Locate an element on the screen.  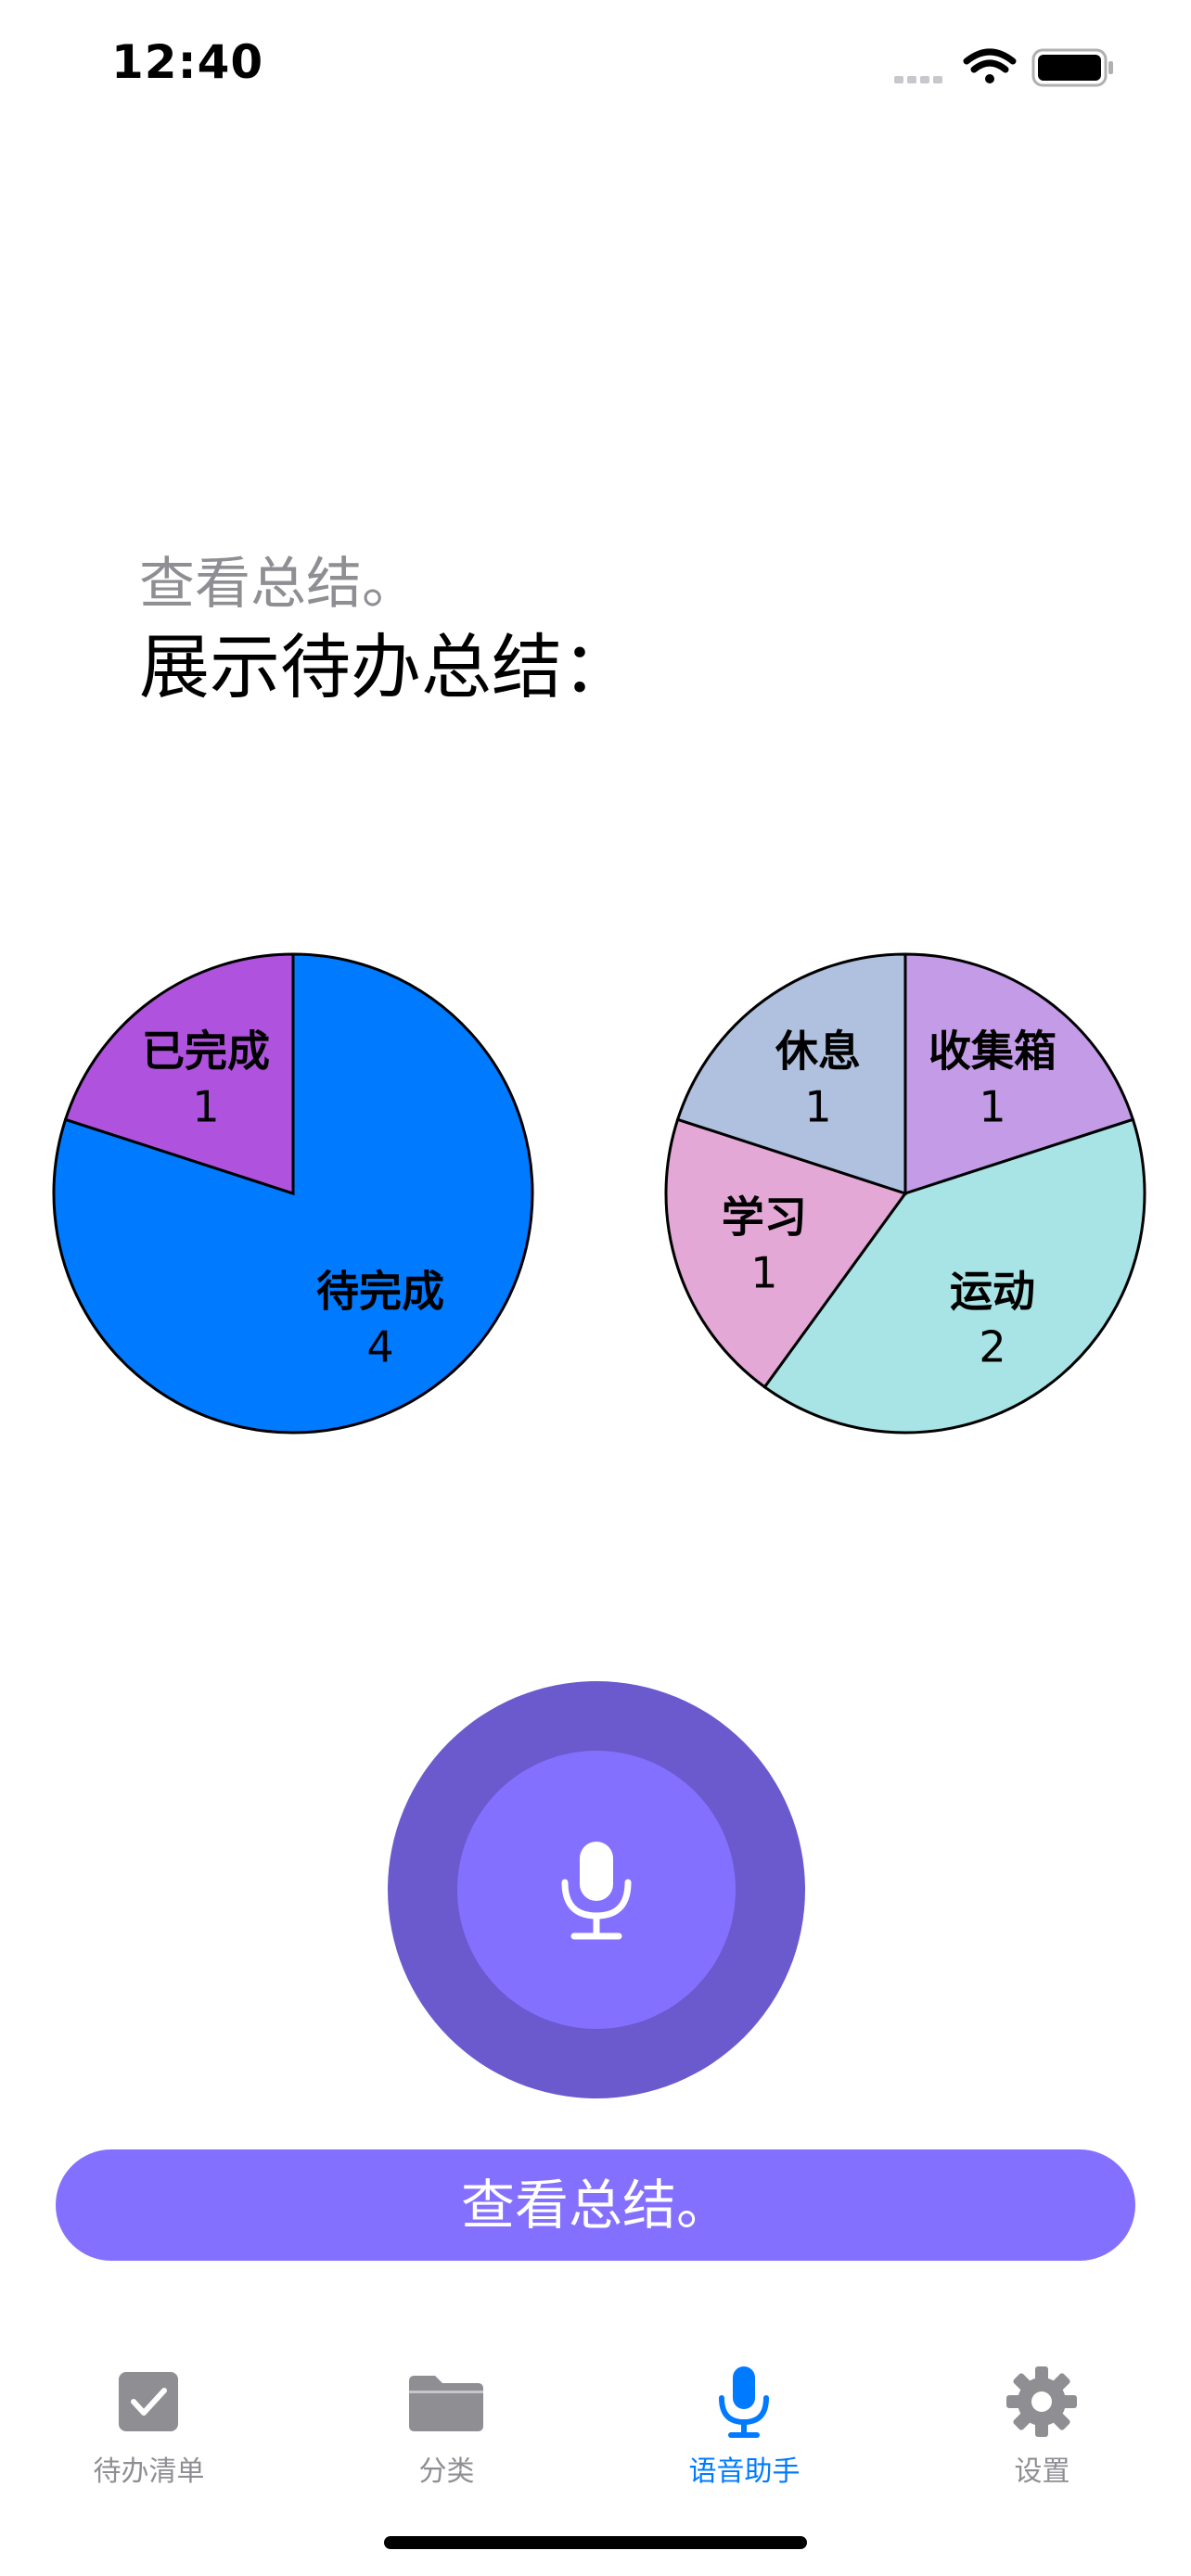
folder-icon is located at coordinates (446, 2404).